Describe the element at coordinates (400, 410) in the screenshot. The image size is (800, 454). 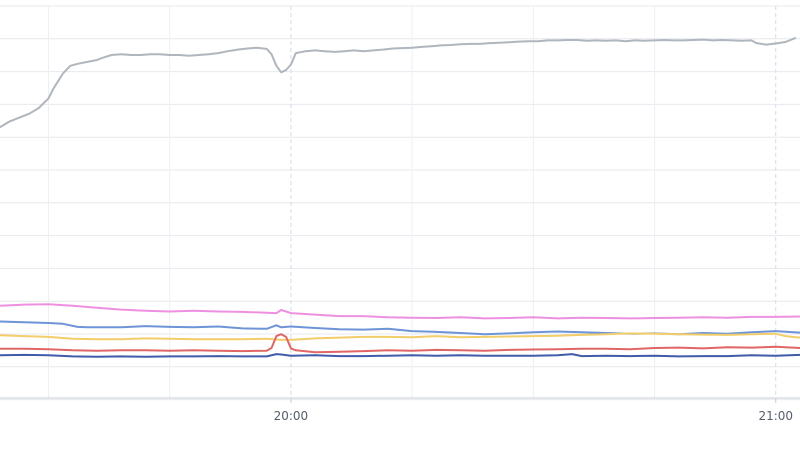
I see `x-axis: 20:00 21:00` at that location.